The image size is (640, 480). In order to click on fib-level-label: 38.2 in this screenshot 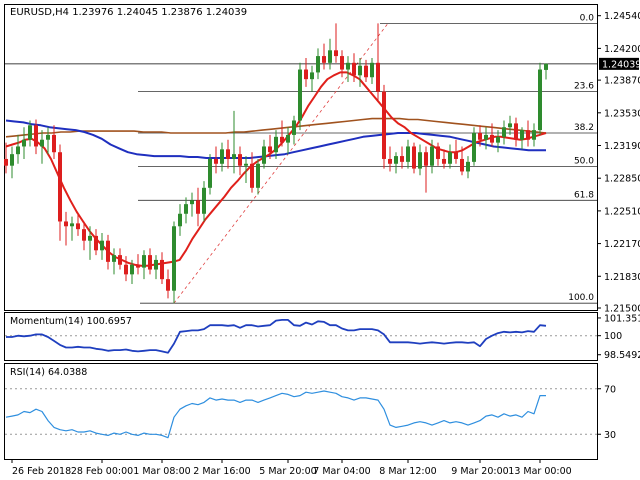, I will do `click(584, 128)`.